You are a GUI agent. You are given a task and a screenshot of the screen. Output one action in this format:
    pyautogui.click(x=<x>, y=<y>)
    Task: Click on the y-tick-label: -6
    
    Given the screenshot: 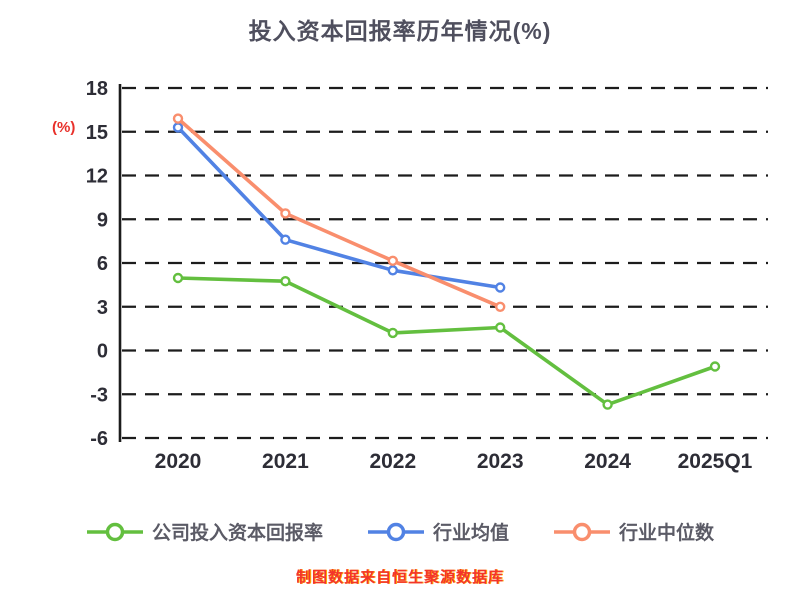 What is the action you would take?
    pyautogui.click(x=99, y=439)
    